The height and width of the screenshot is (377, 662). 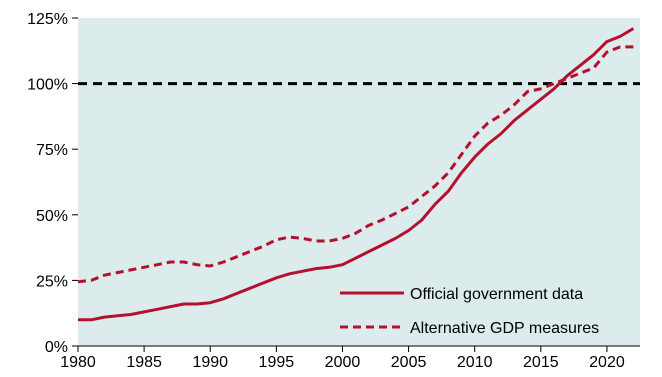 What do you see at coordinates (78, 362) in the screenshot?
I see `x-tick-label: 1980` at bounding box center [78, 362].